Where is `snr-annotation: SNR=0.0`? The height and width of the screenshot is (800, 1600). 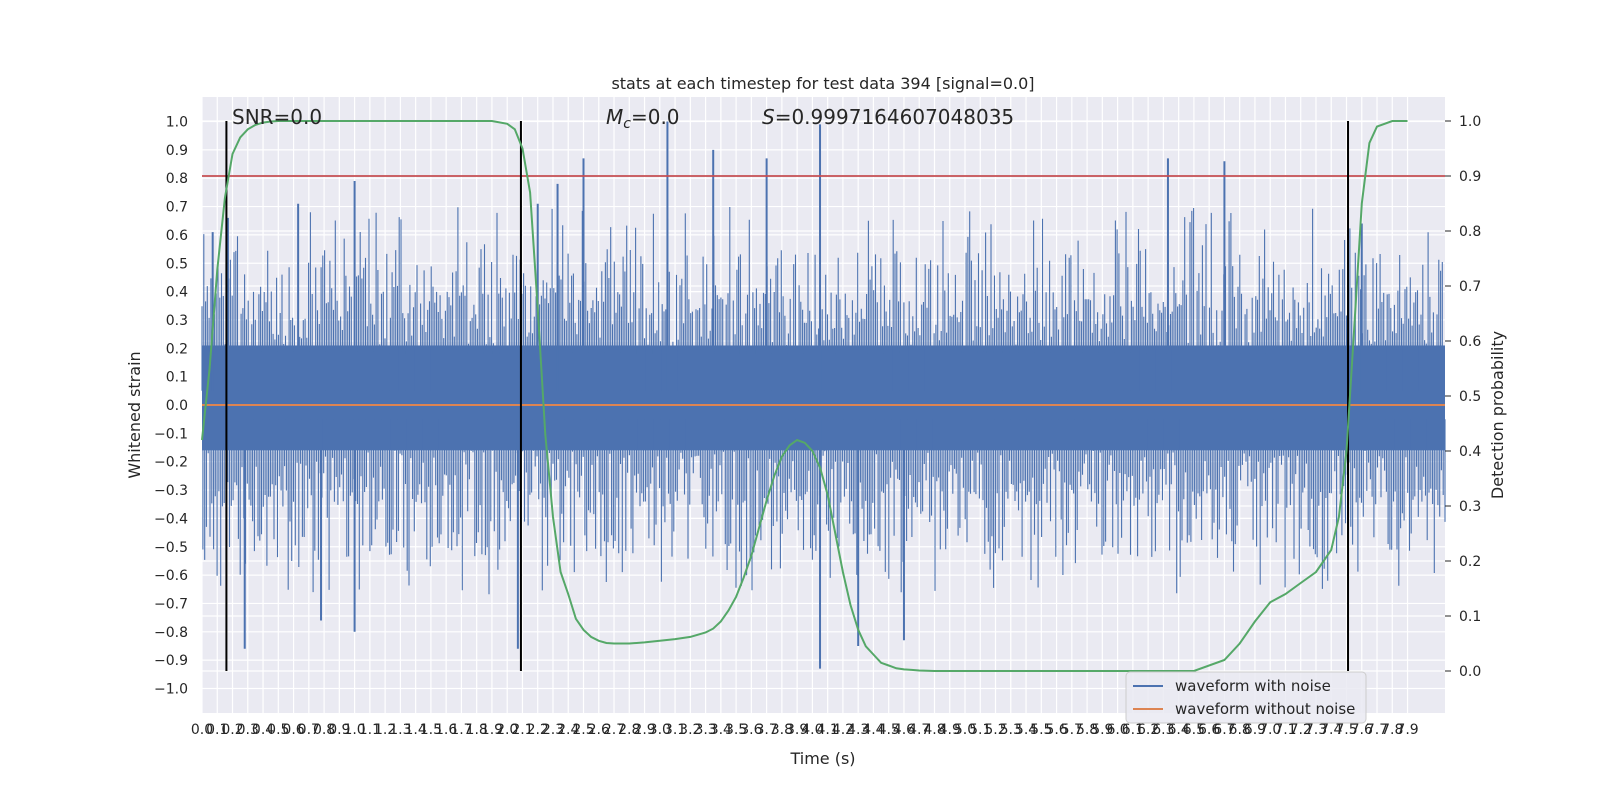 snr-annotation: SNR=0.0 is located at coordinates (277, 117).